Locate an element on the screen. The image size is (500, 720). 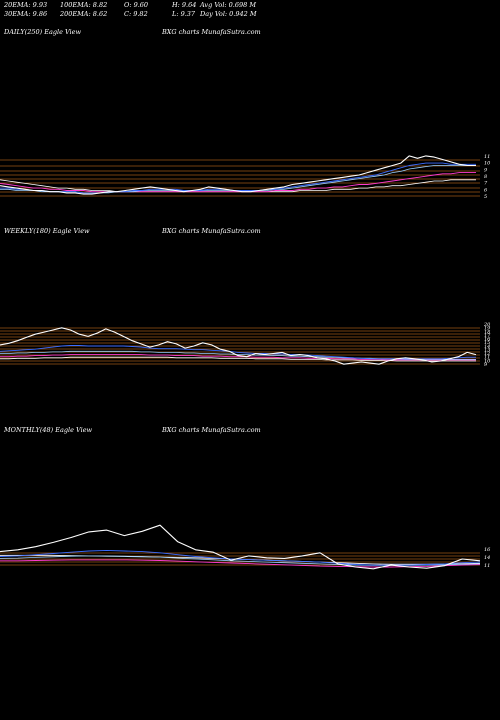
monthly-chart: 16 14 11 is located at coordinates (245, 547).